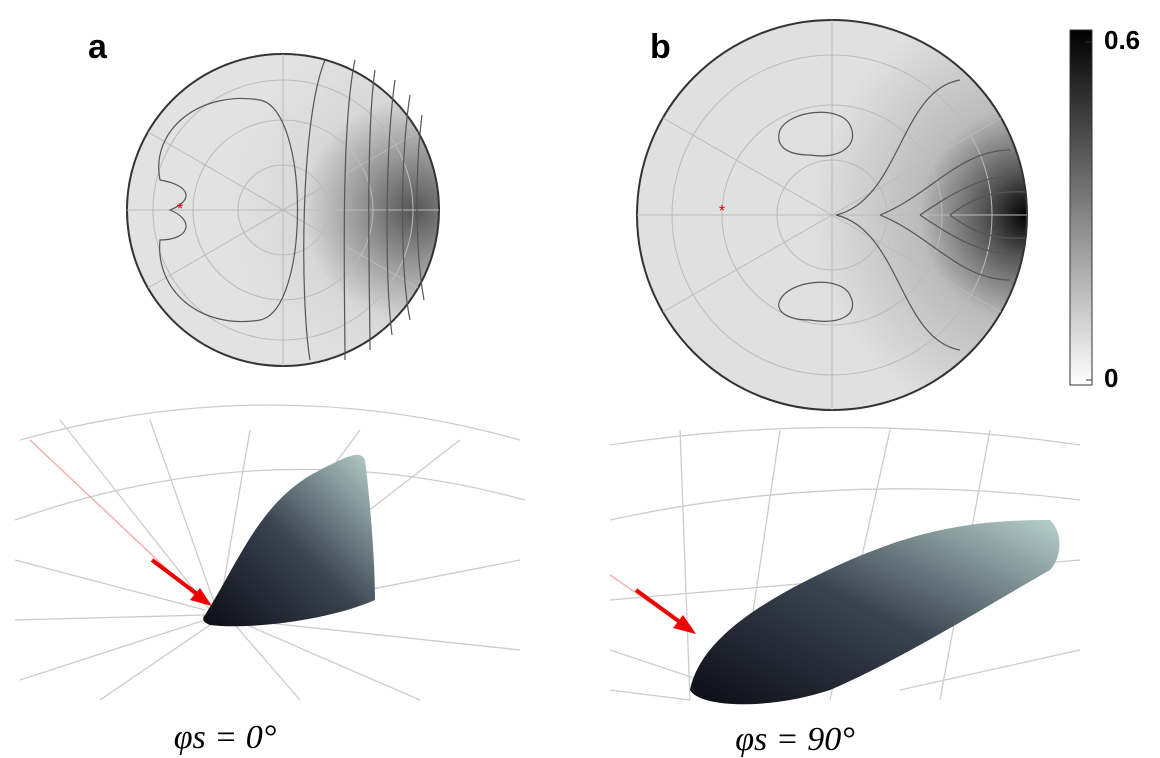 This screenshot has width=1160, height=758. I want to click on colorbar-scale, so click(1081, 207).